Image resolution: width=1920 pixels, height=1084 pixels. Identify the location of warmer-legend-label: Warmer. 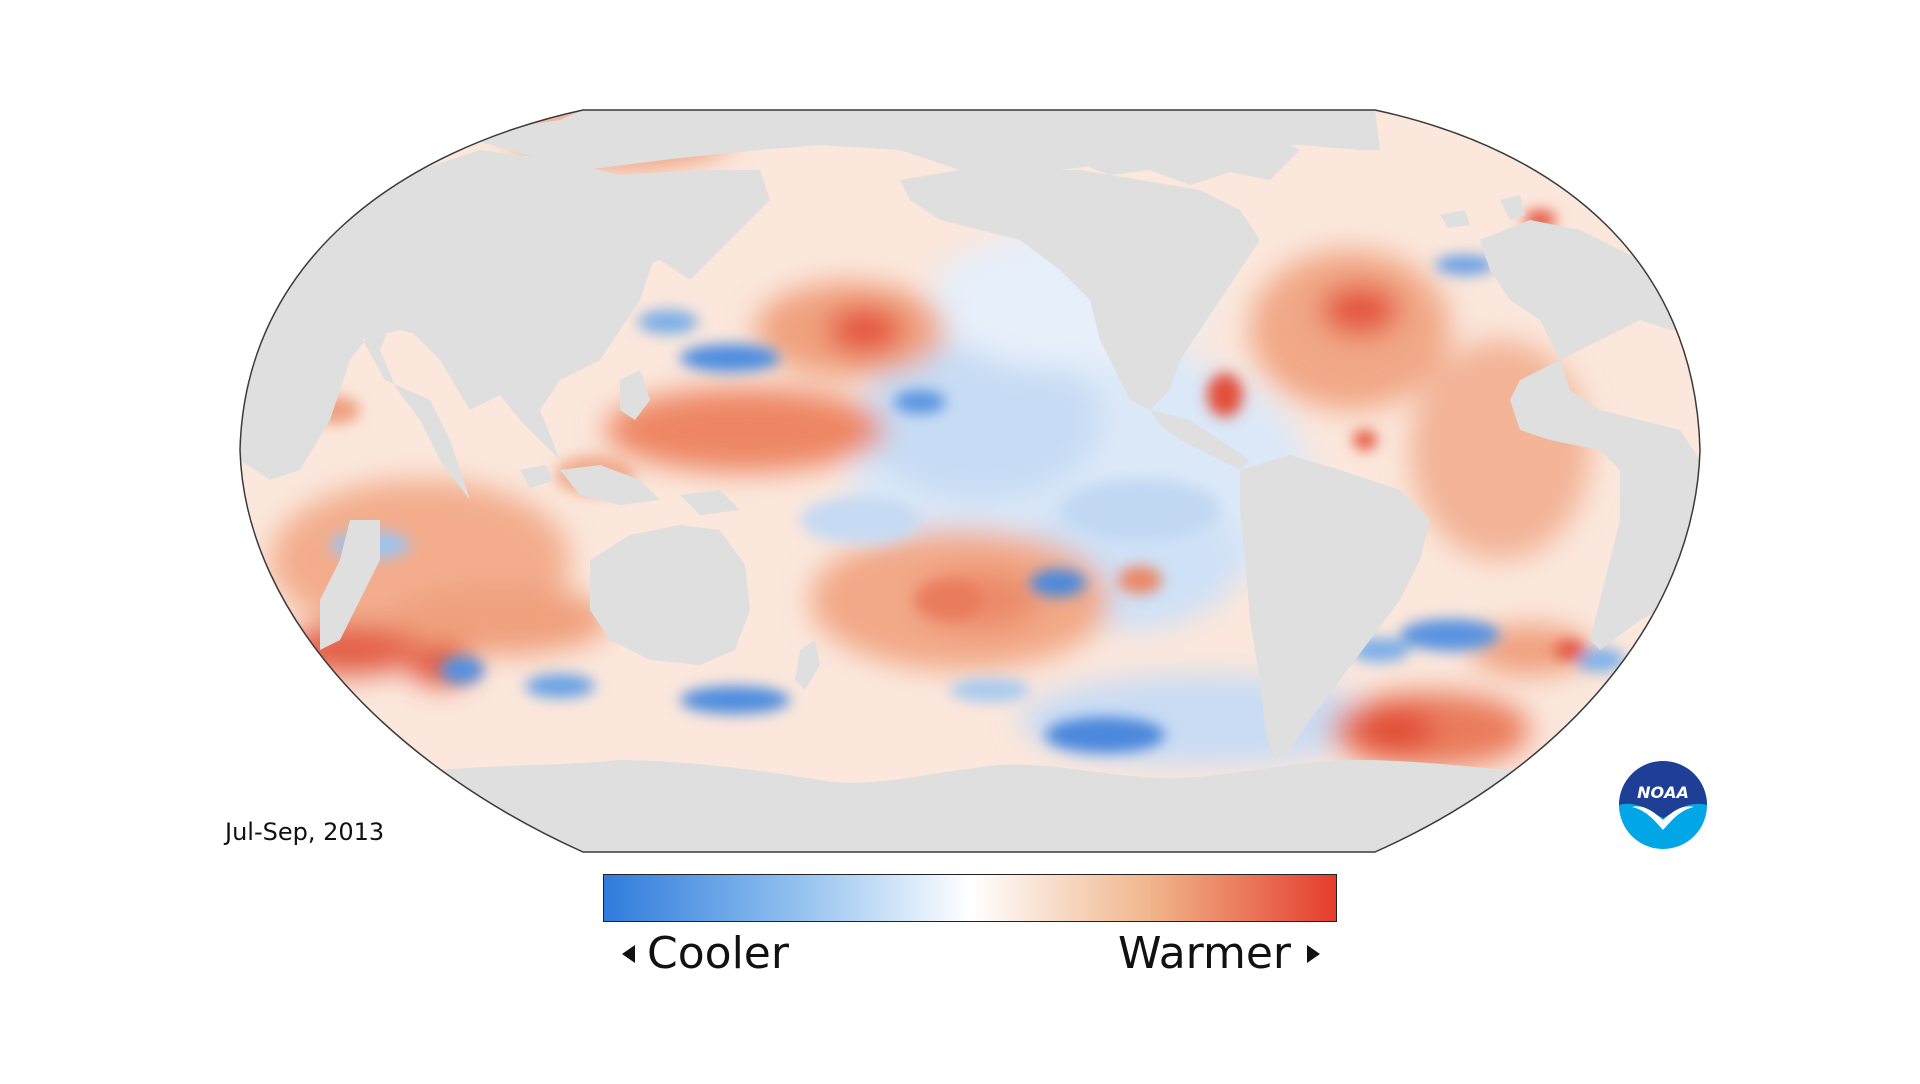
(1219, 954).